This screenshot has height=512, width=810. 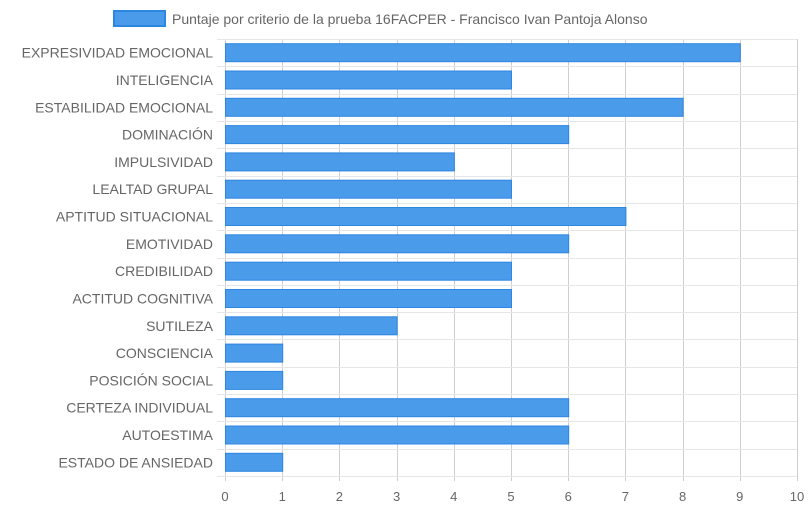 I want to click on category-label: INTELIGENCIA, so click(x=165, y=80).